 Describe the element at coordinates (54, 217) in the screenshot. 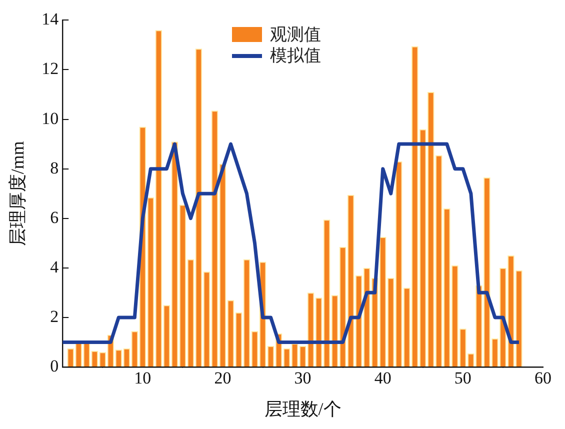

I see `y-tick-label: 6` at that location.